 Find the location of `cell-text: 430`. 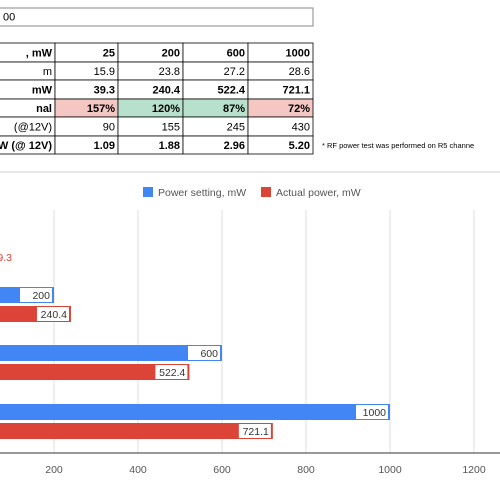

cell-text: 430 is located at coordinates (301, 127).